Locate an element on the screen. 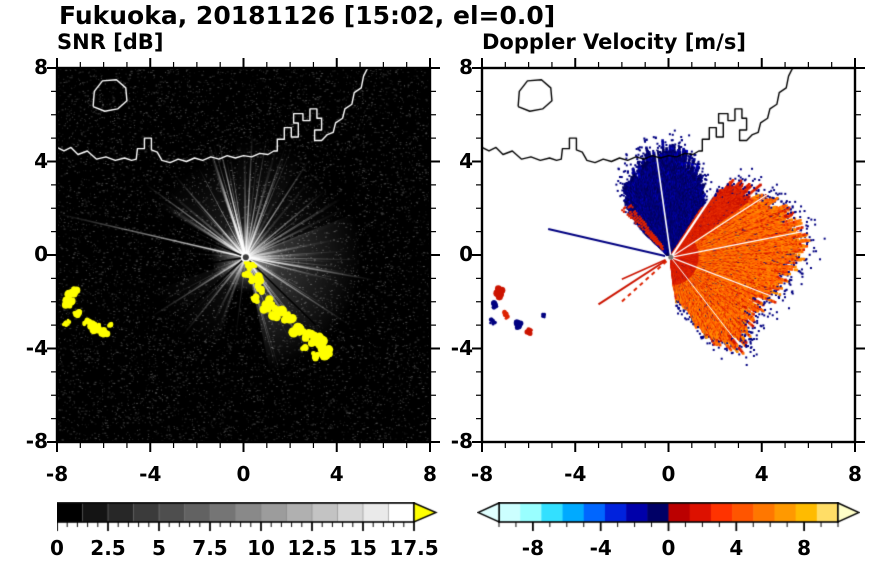 The width and height of the screenshot is (870, 570). colorbar-tick-label: 10 is located at coordinates (261, 548).